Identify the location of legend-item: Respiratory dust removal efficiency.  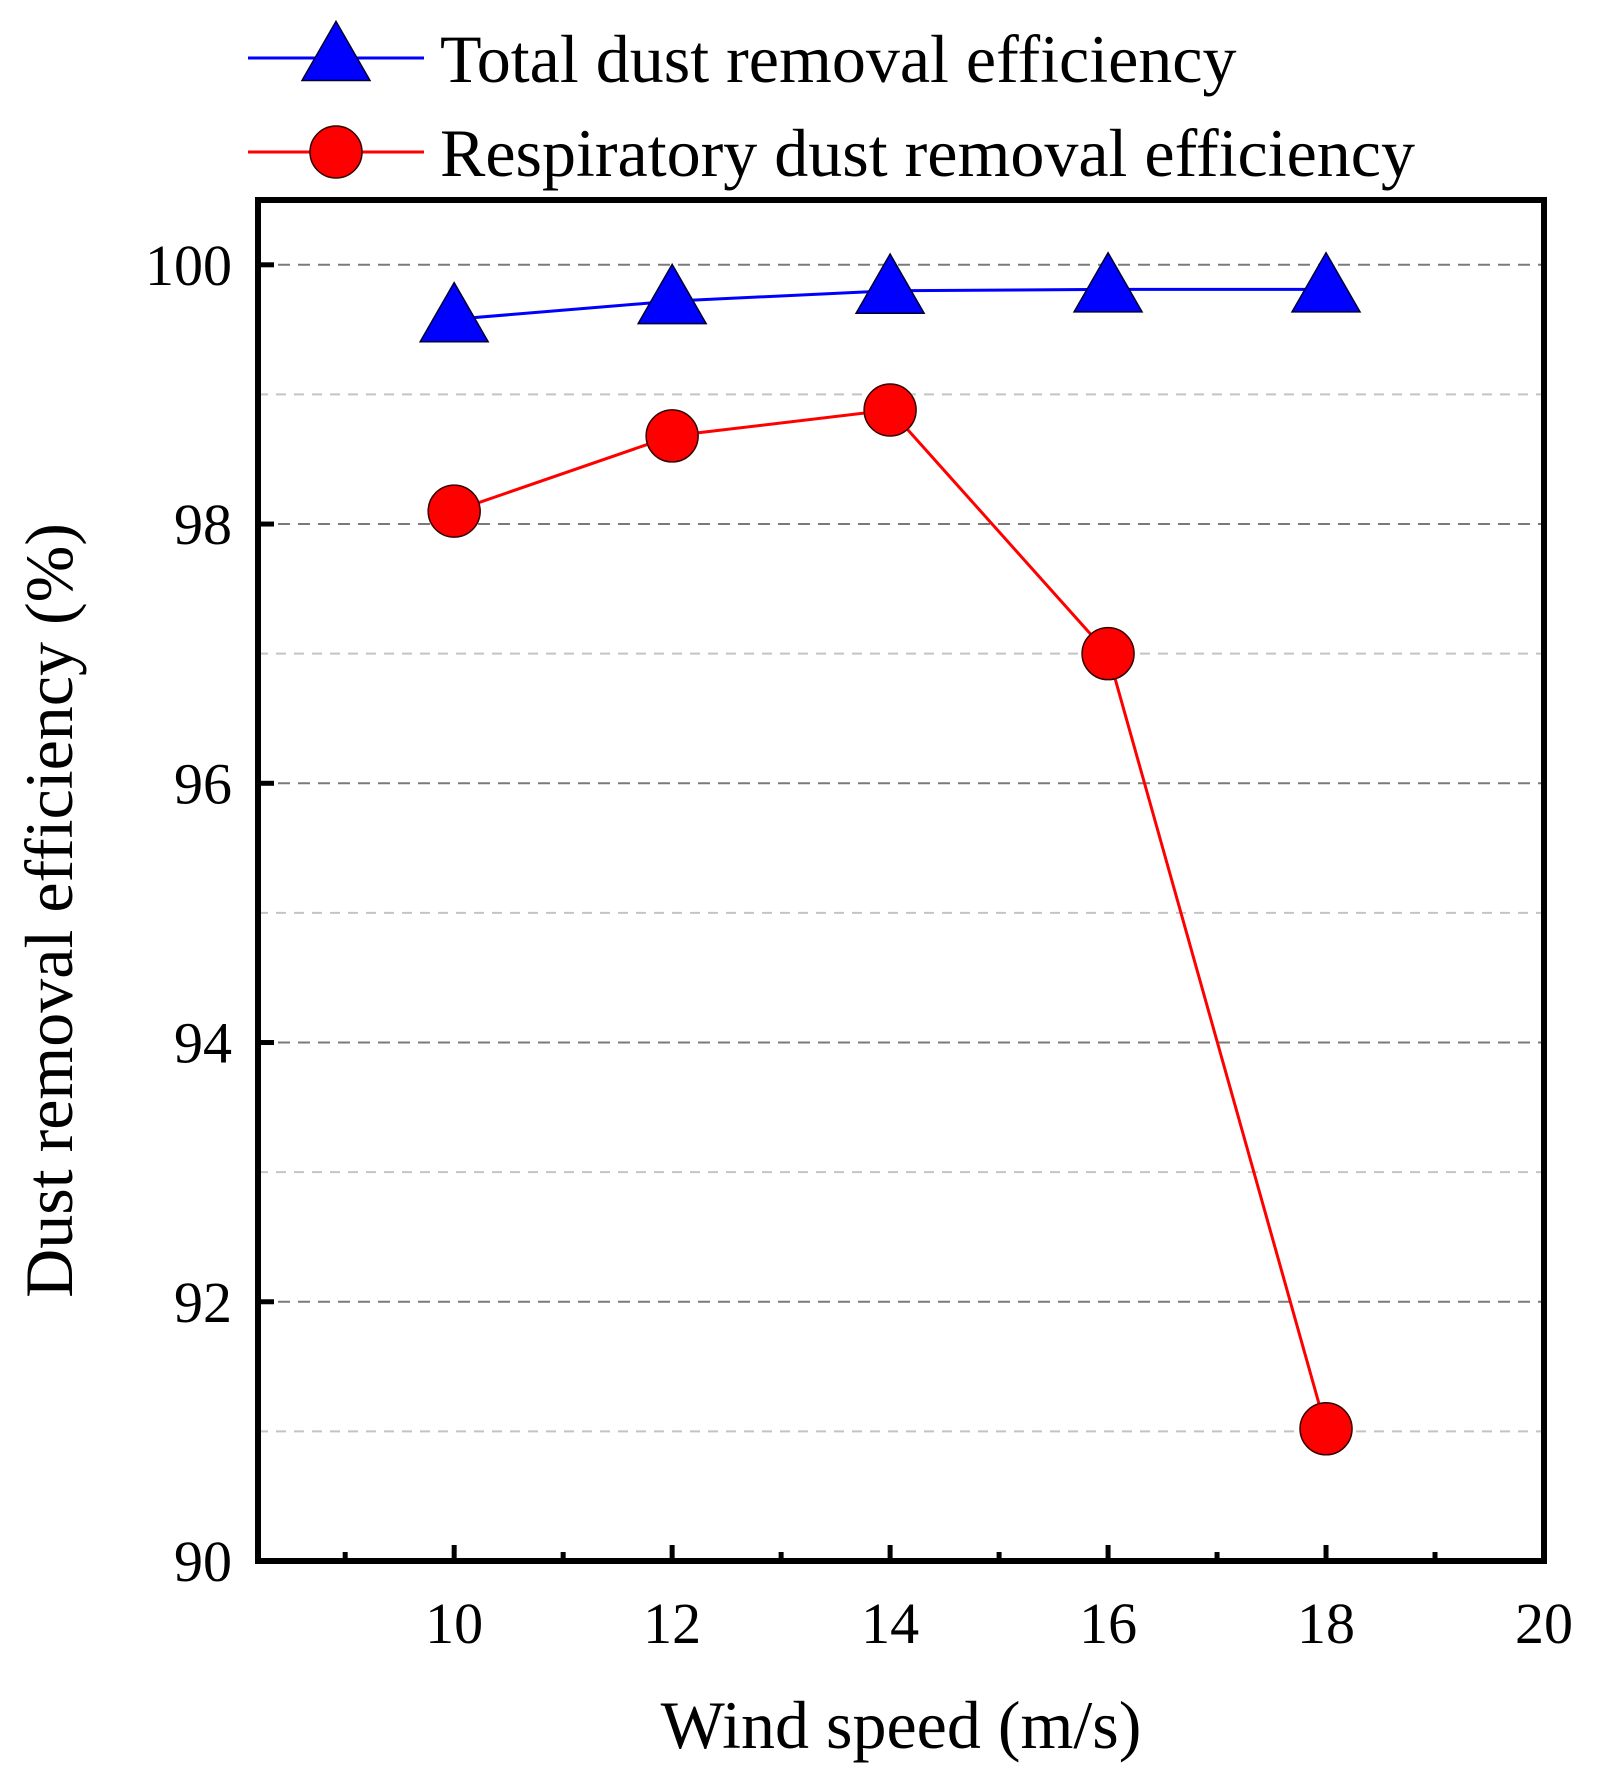
(831, 153).